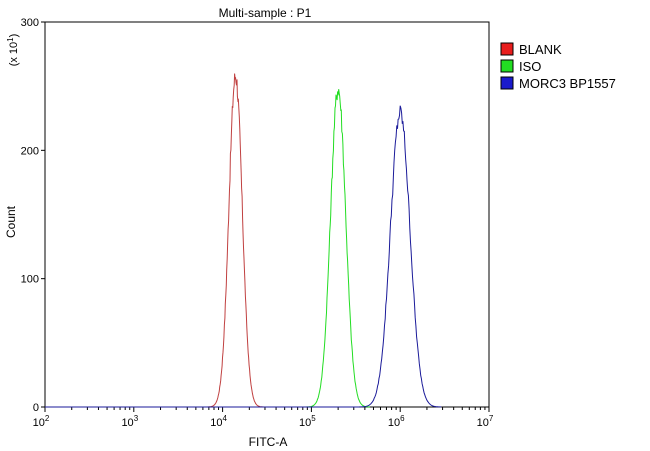  What do you see at coordinates (263, 418) in the screenshot?
I see `x-axis-ticks: 10² 10³ 10⁴ 10⁵ 10⁶ 10⁷` at bounding box center [263, 418].